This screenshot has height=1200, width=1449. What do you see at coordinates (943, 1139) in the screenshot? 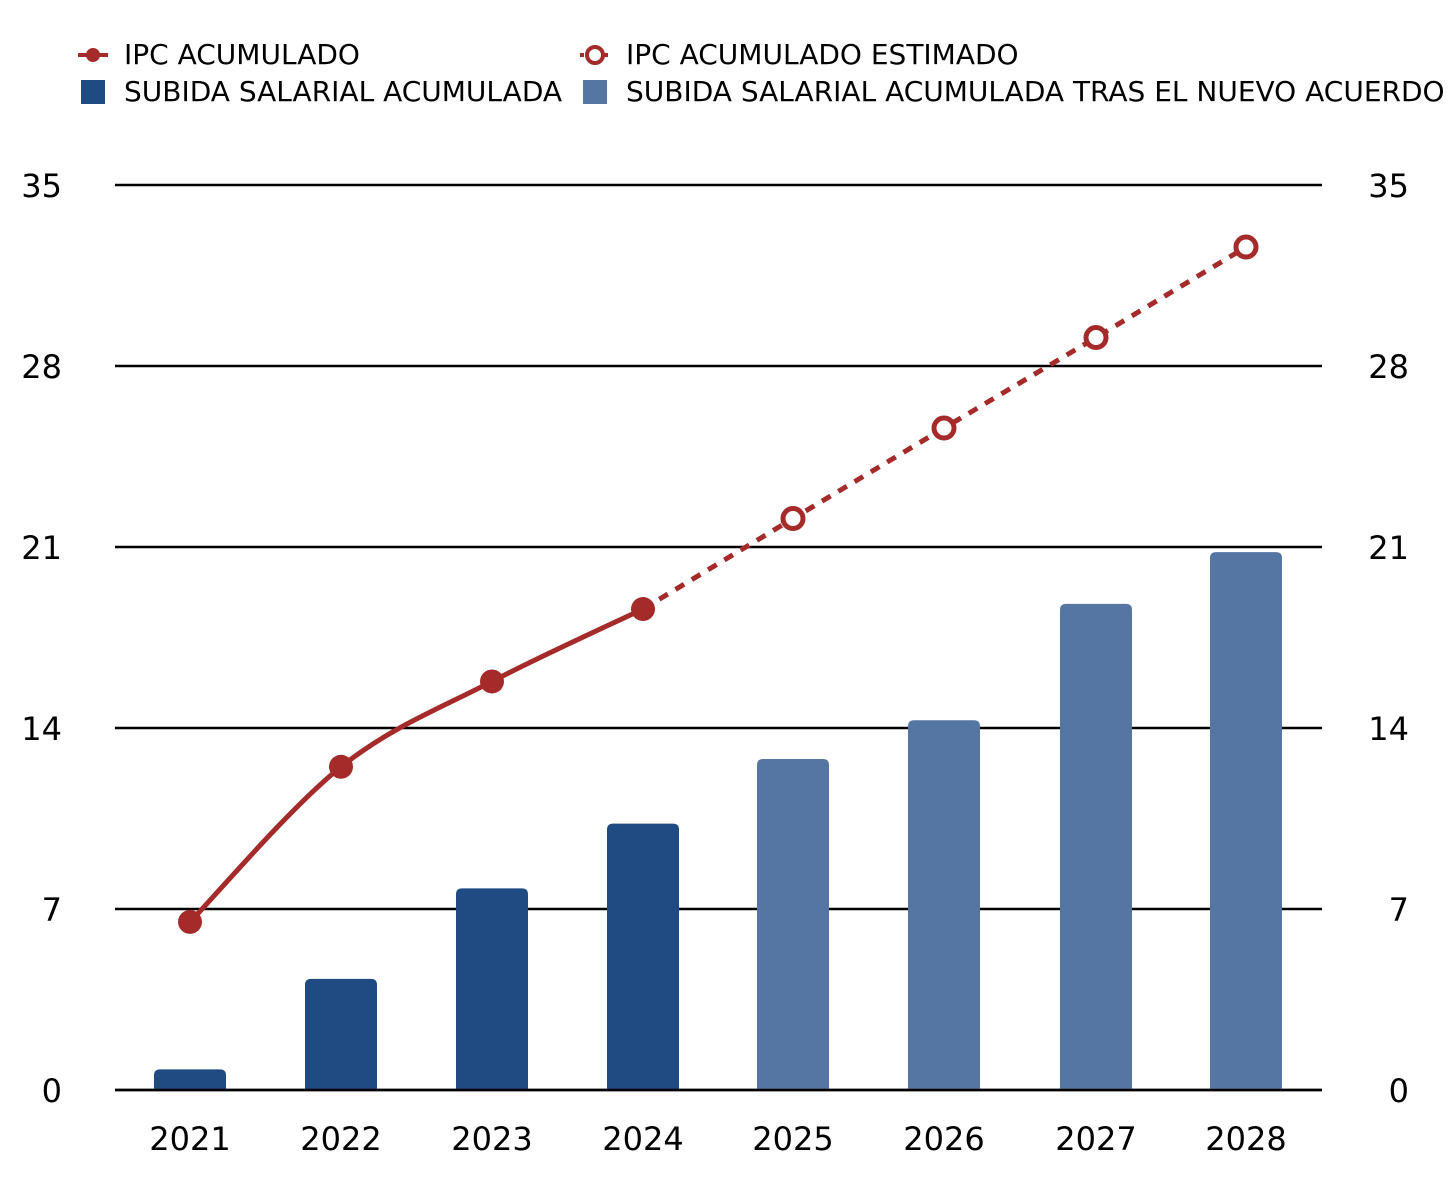
I see `x-tick-label: 2026` at bounding box center [943, 1139].